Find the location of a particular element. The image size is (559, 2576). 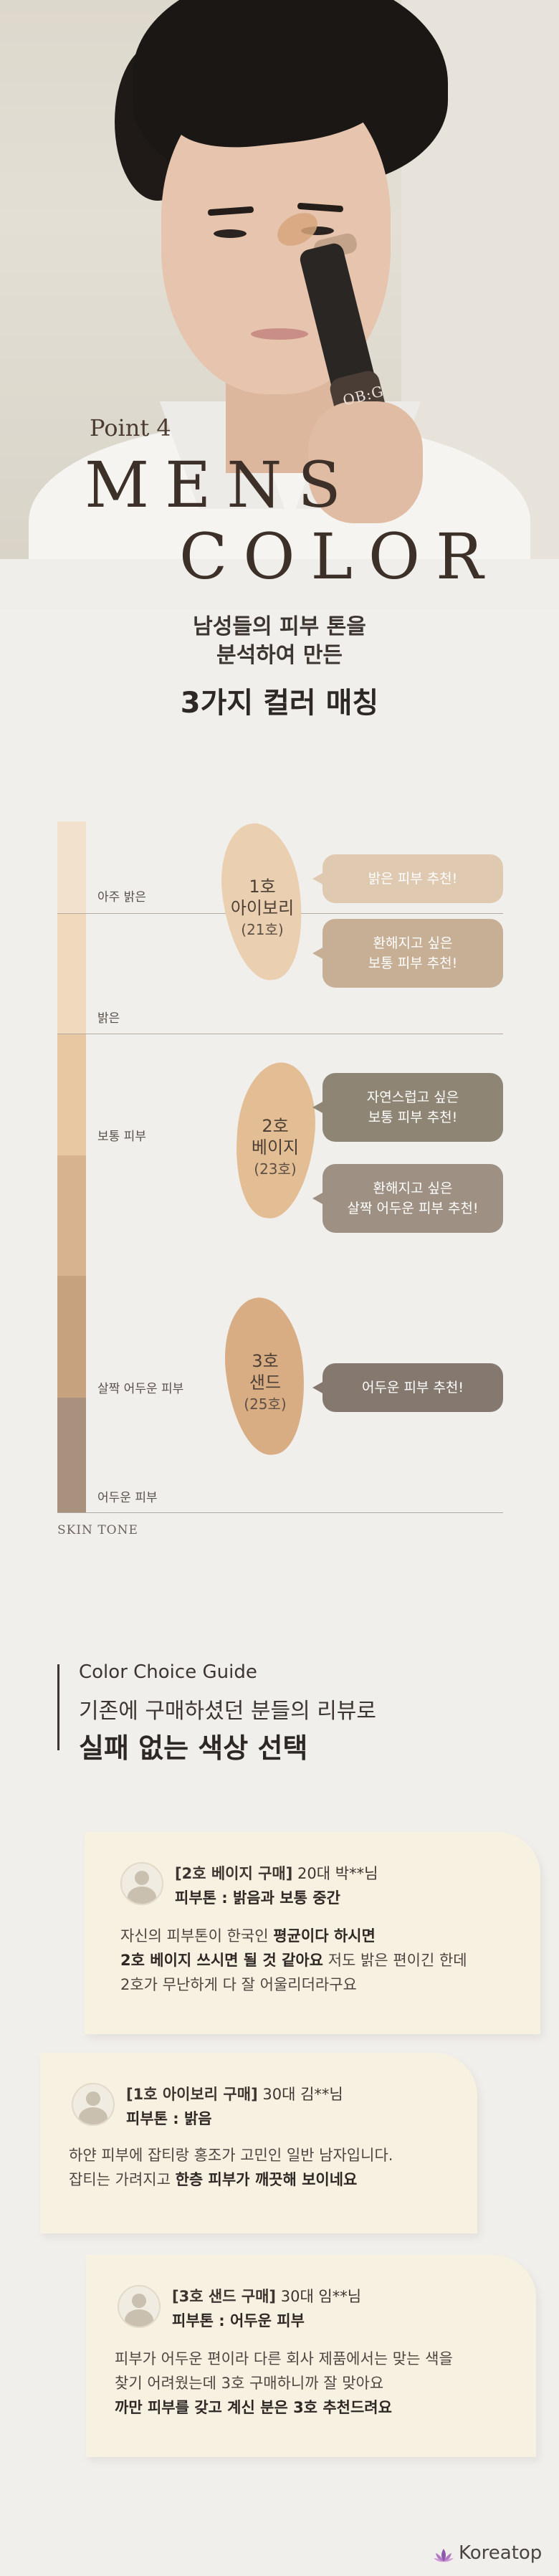

recommend-bubble: 자연스럽고 싶은 보통 피부 추천! is located at coordinates (407, 1107).